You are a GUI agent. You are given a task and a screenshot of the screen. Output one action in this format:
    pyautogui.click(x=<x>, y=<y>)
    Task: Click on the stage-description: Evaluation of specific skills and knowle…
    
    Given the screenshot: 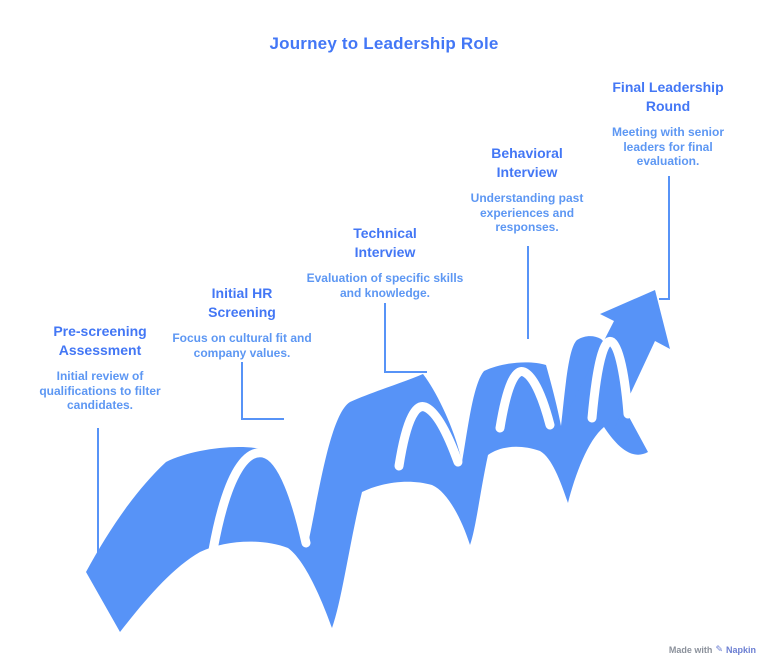 What is the action you would take?
    pyautogui.click(x=385, y=285)
    